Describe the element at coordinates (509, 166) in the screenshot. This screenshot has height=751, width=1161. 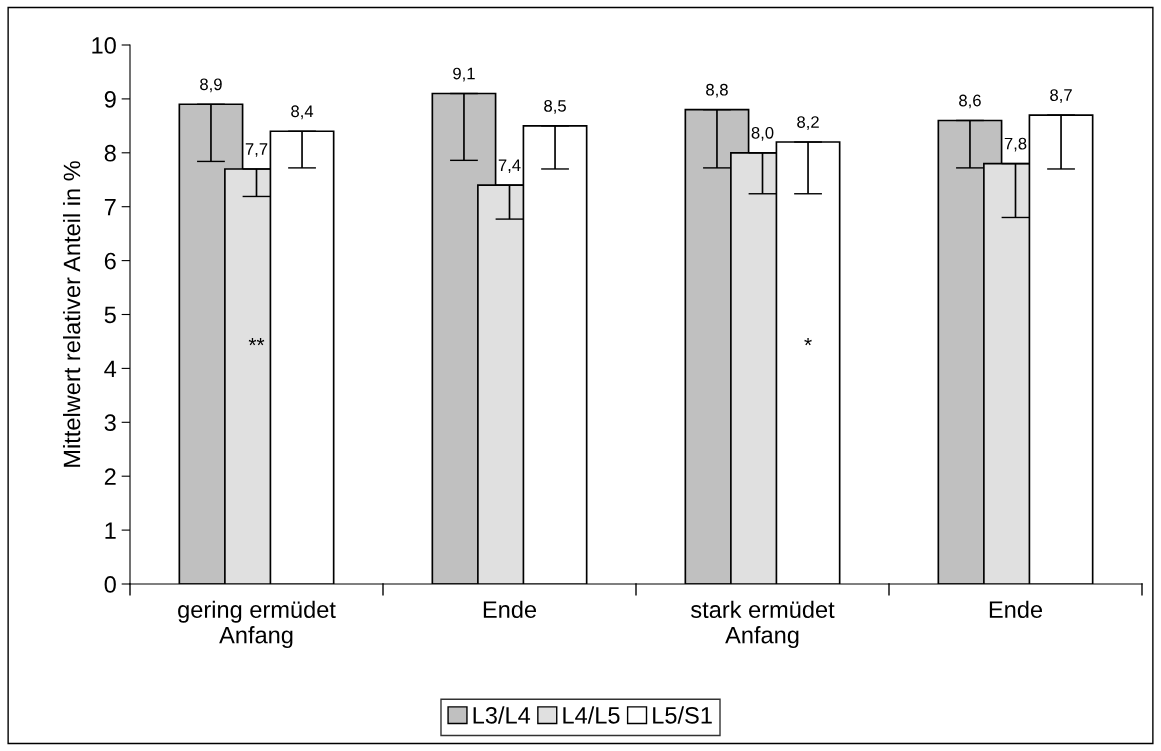
I see `data-label: 7,4` at that location.